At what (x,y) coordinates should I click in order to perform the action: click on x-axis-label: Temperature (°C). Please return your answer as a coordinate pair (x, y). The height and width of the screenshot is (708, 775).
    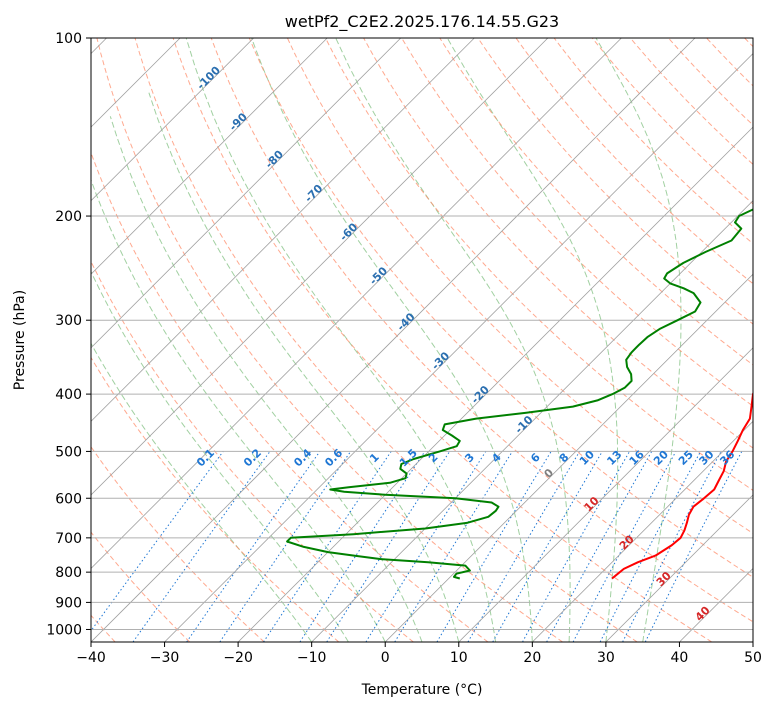
    Looking at the image, I should click on (422, 690).